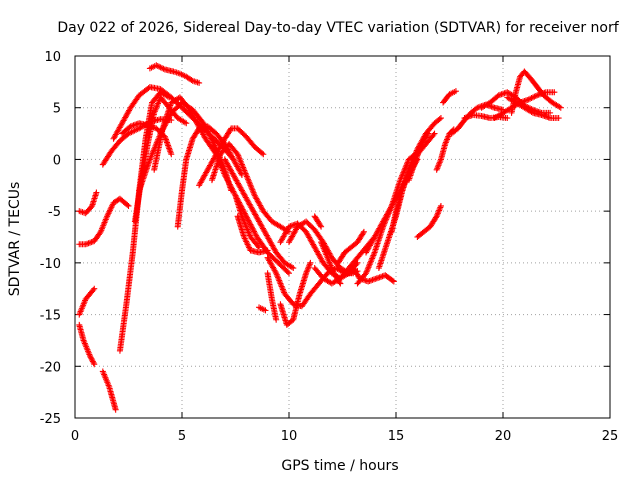 The height and width of the screenshot is (480, 640). What do you see at coordinates (57, 109) in the screenshot?
I see `y-tick-label: 5` at bounding box center [57, 109].